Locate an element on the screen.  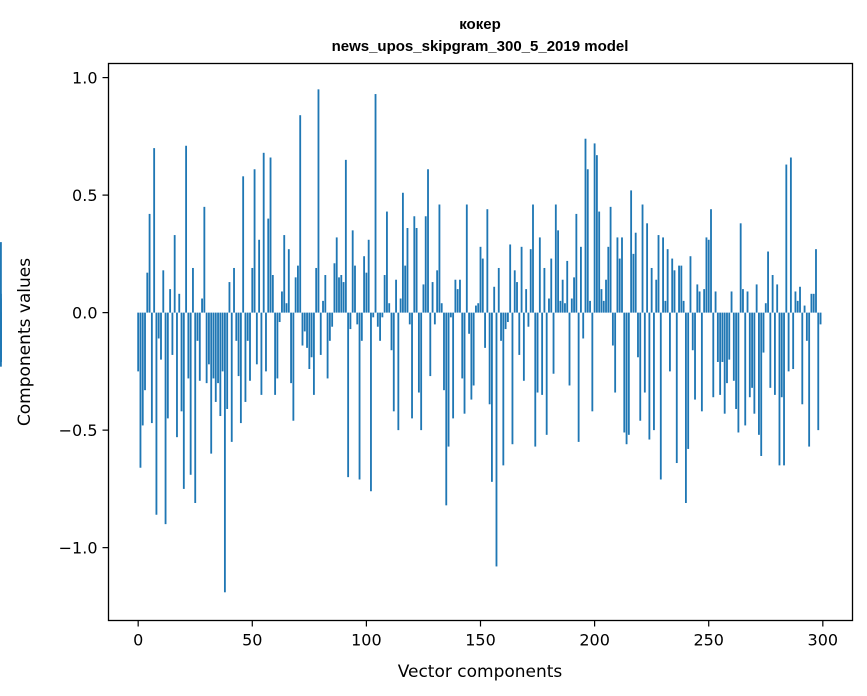
x-tick-label: 50 is located at coordinates (252, 640).